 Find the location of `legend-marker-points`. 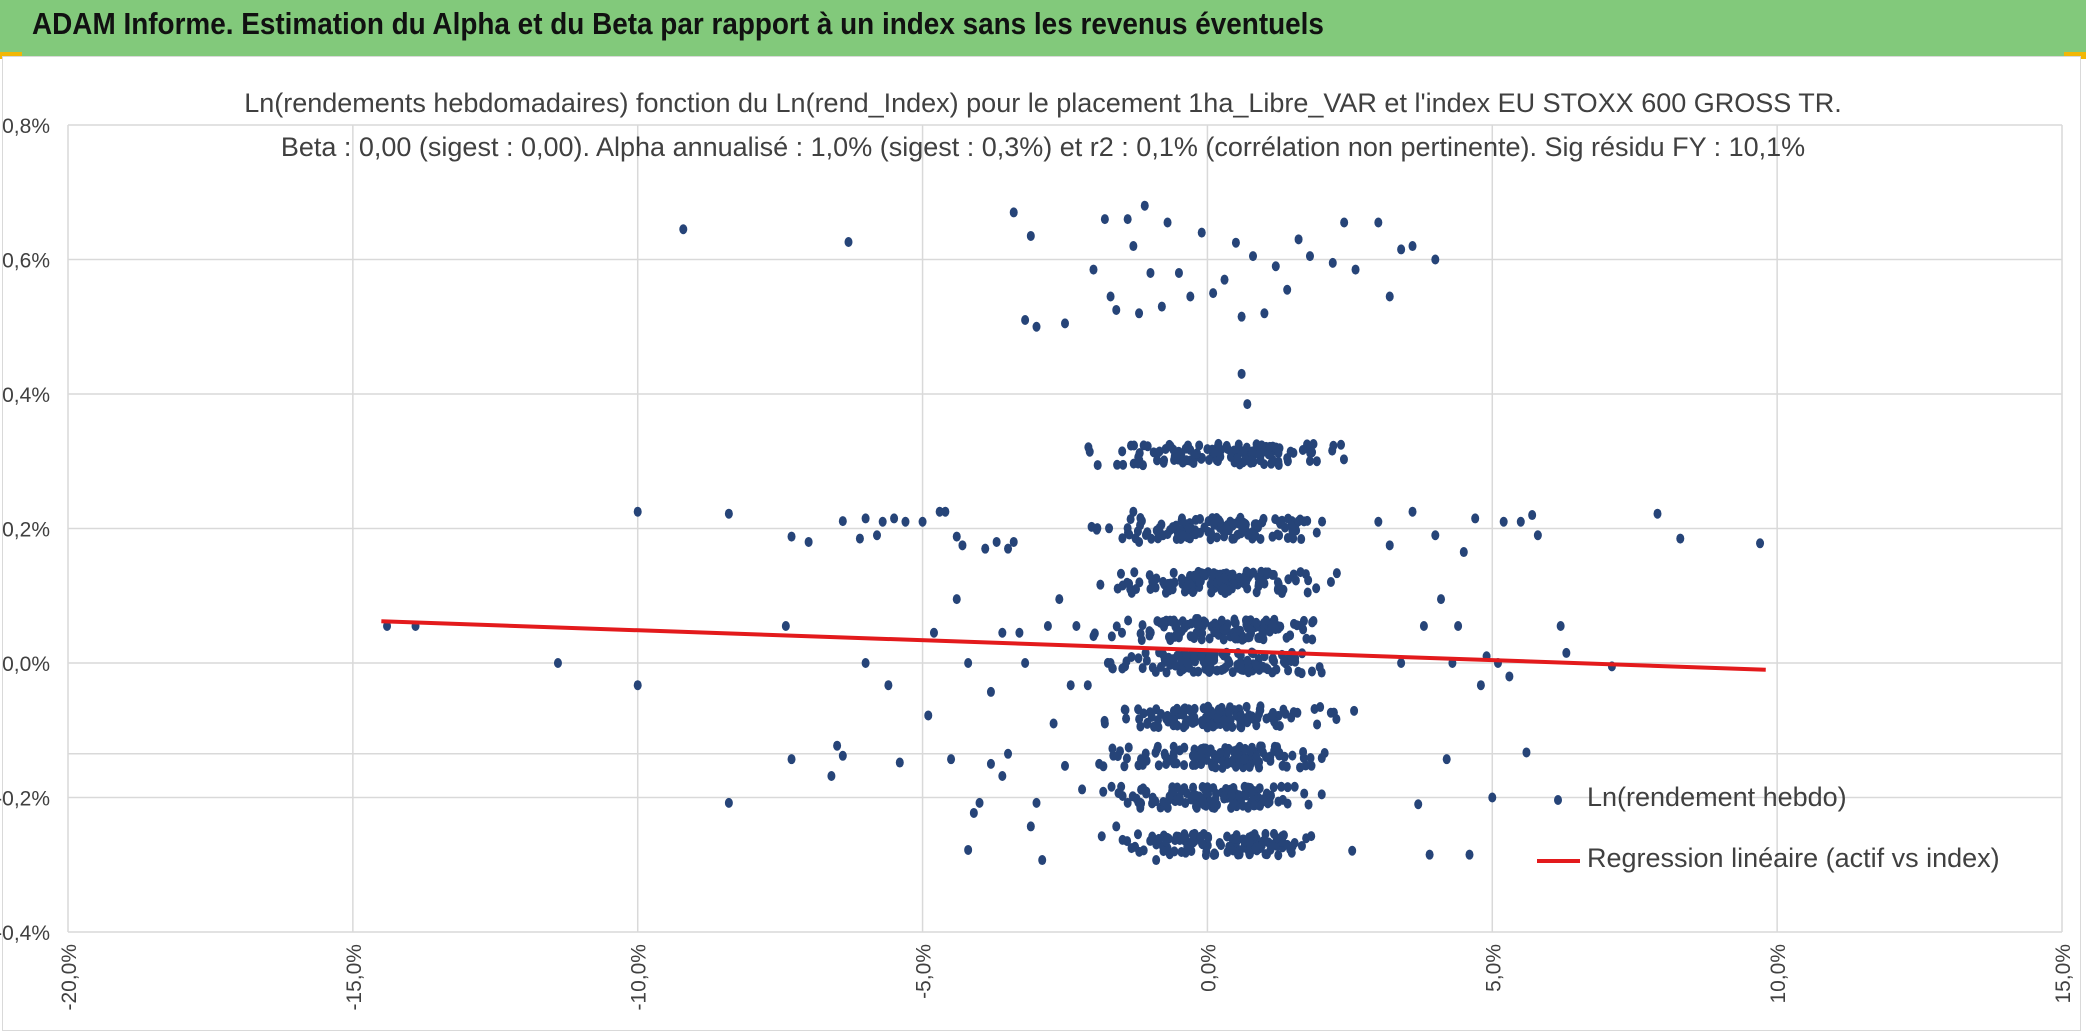

legend-marker-points is located at coordinates (1558, 800).